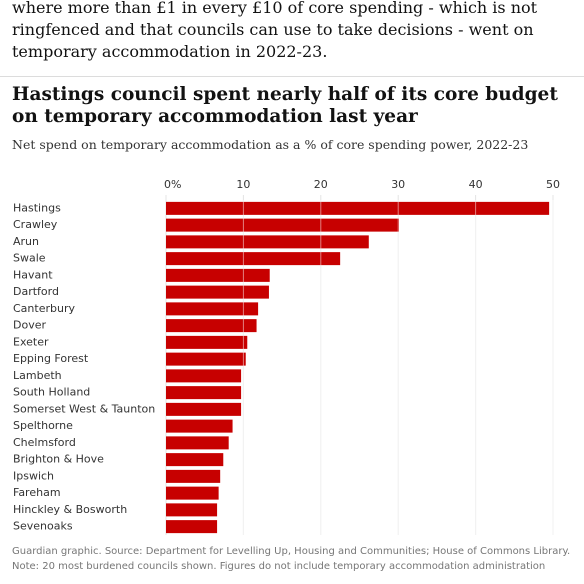 This screenshot has height=584, width=584. I want to click on y-tick-label: Chelmsford, so click(44, 442).